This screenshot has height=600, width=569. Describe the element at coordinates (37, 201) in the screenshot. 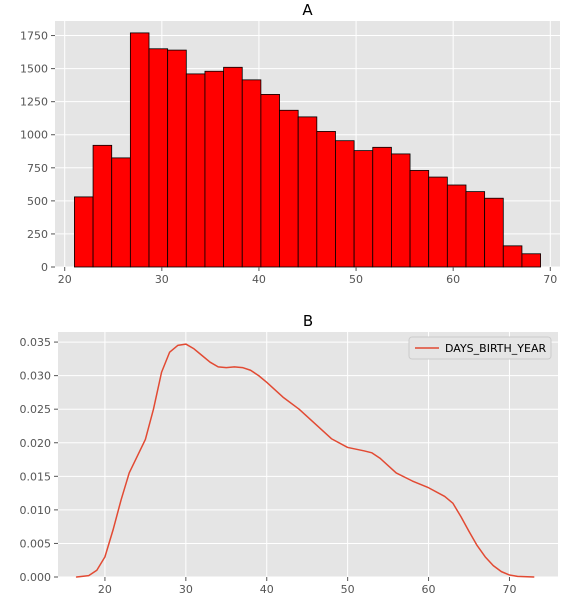

I see `y-tick-label: 500` at that location.